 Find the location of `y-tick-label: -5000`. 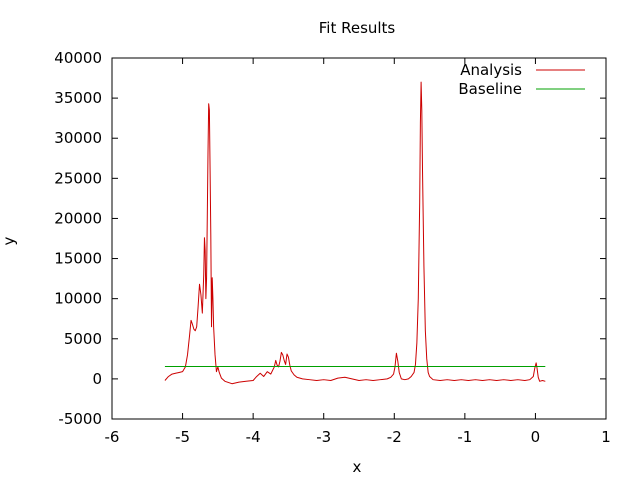

y-tick-label: -5000 is located at coordinates (80, 419).